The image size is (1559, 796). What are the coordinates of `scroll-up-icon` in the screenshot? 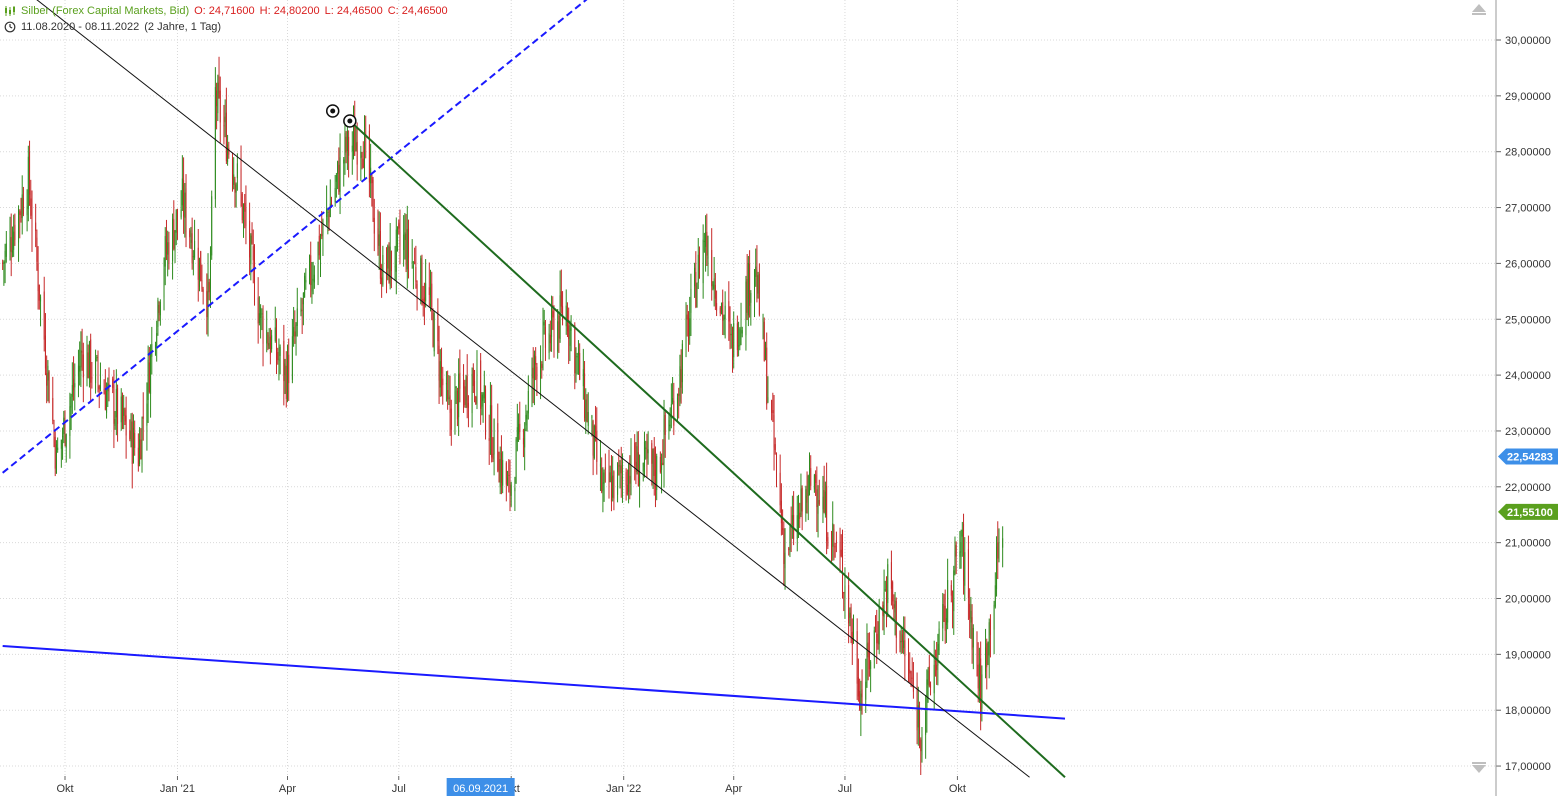 It's located at (1479, 9).